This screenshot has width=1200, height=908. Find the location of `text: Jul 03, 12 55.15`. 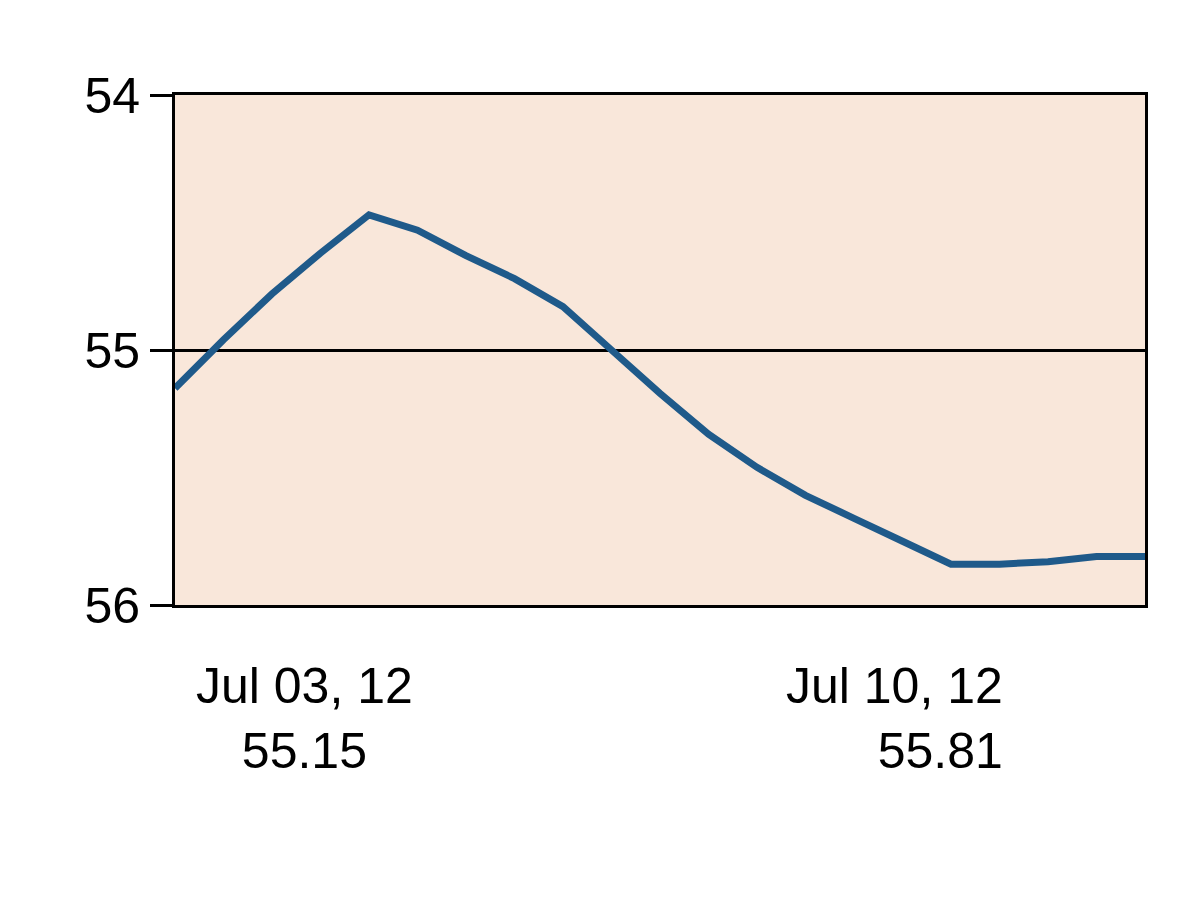

text: Jul 03, 12 55.15 is located at coordinates (304, 718).